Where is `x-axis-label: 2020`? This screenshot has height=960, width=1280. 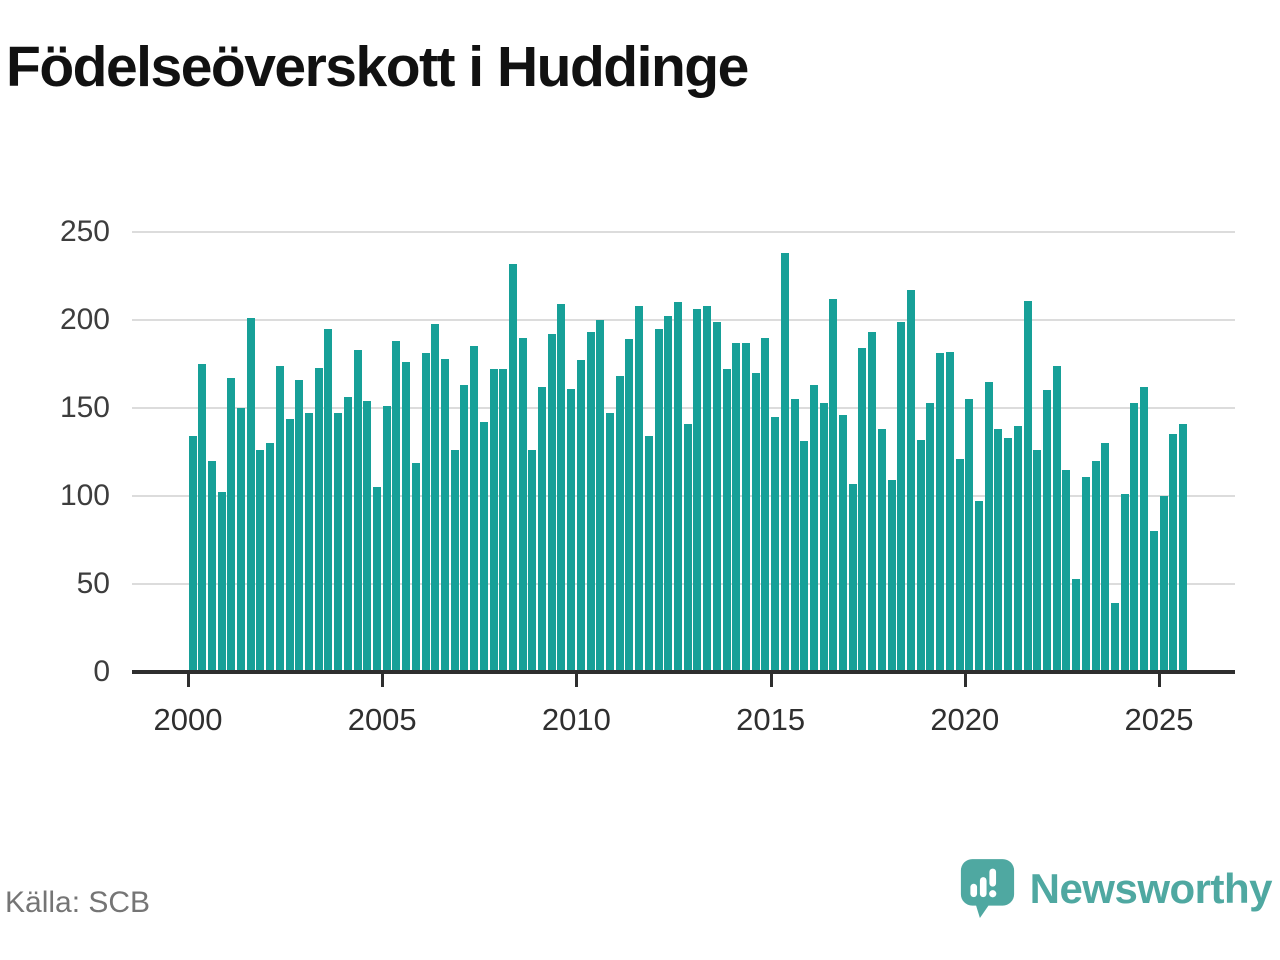 x-axis-label: 2020 is located at coordinates (965, 719).